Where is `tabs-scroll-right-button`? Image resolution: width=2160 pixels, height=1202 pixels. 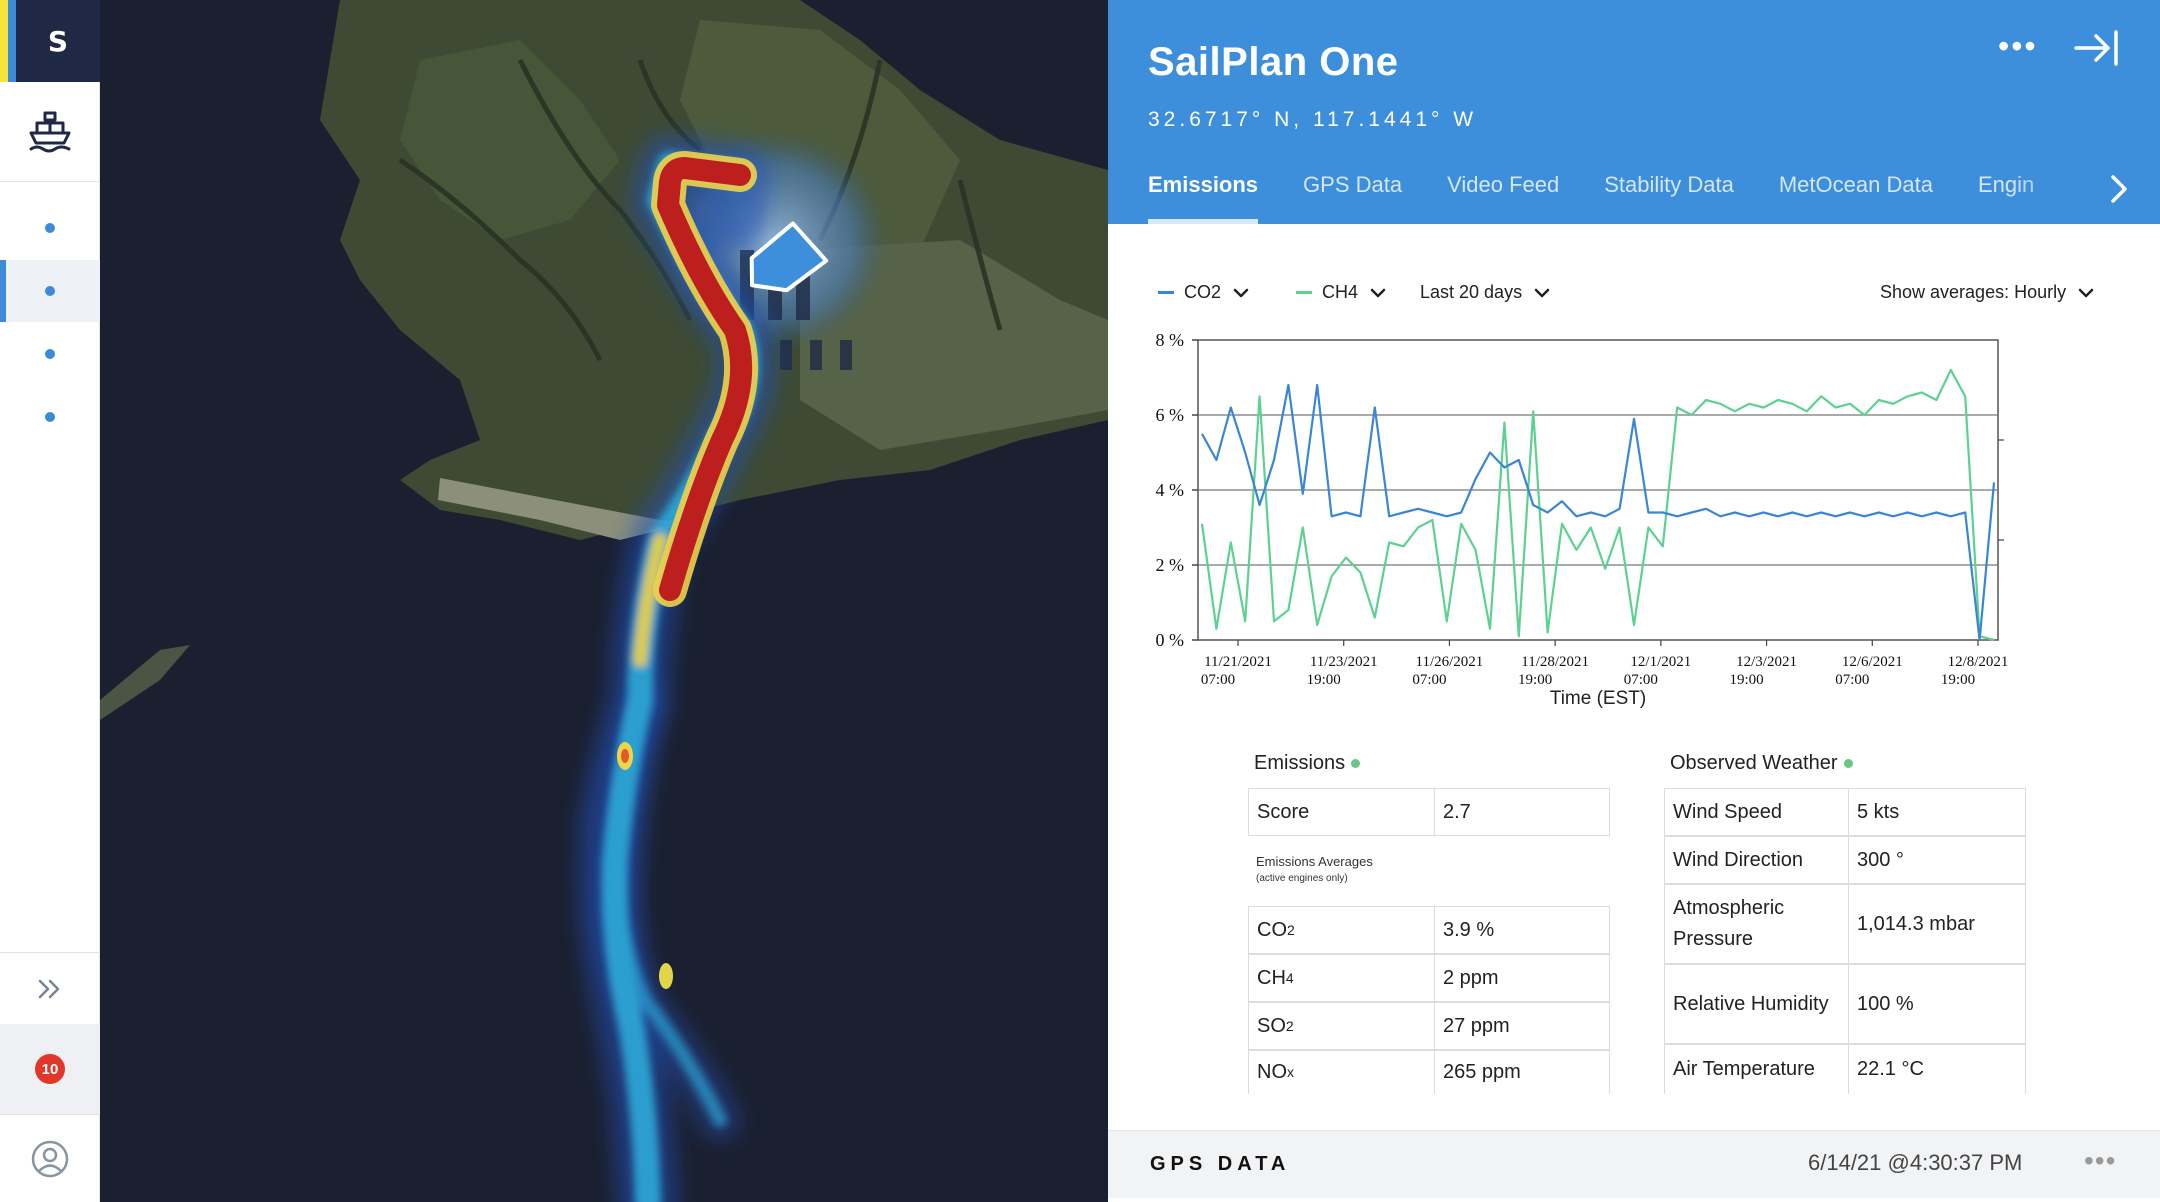
tabs-scroll-right-button is located at coordinates (2119, 191).